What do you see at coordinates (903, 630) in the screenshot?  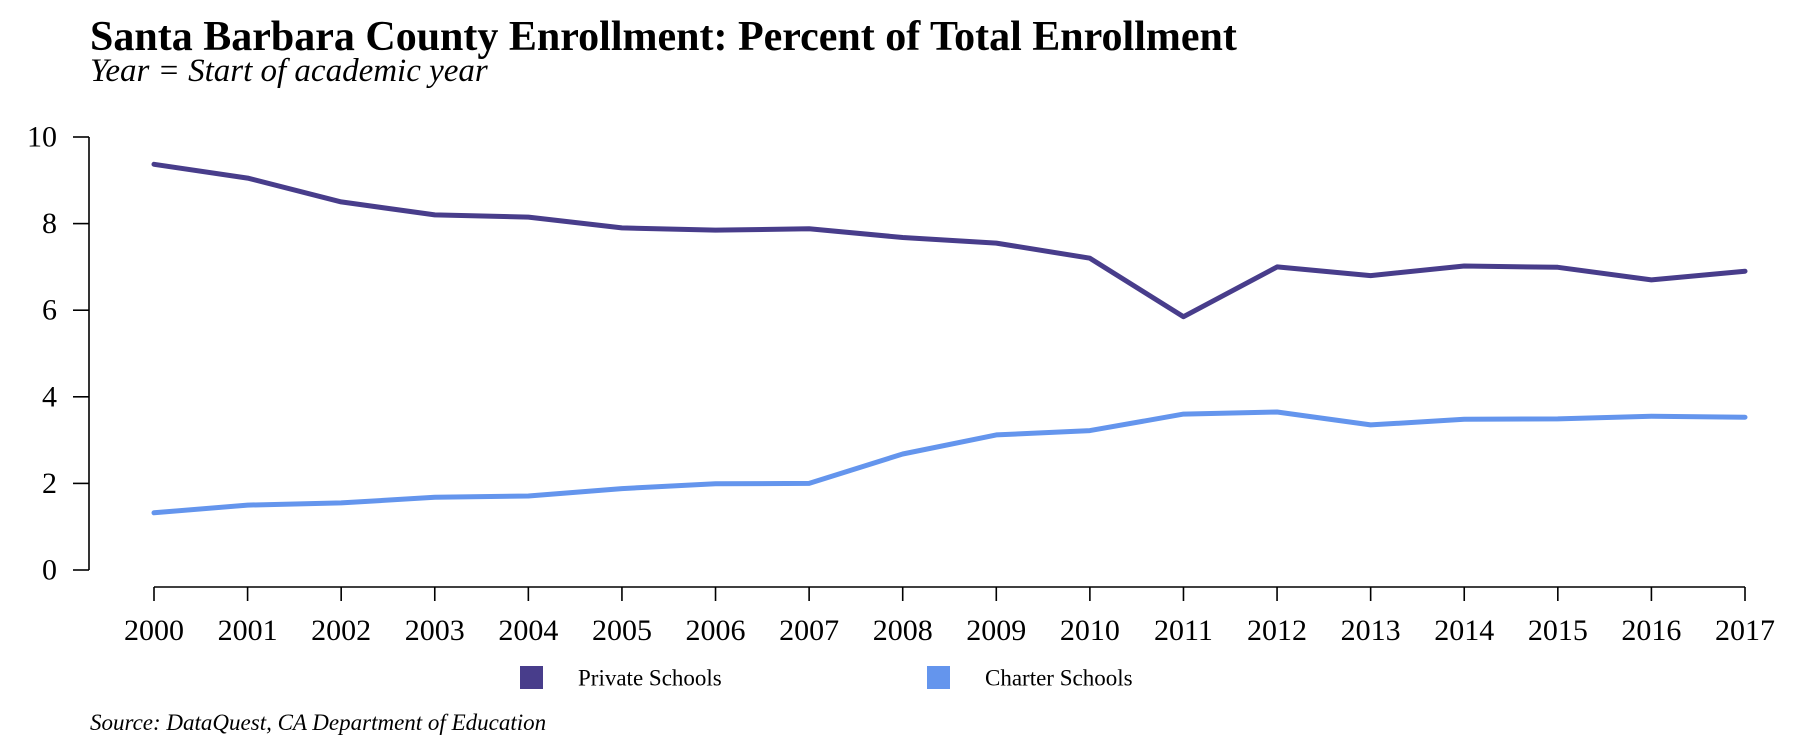 I see `x-tick-label: 2008` at bounding box center [903, 630].